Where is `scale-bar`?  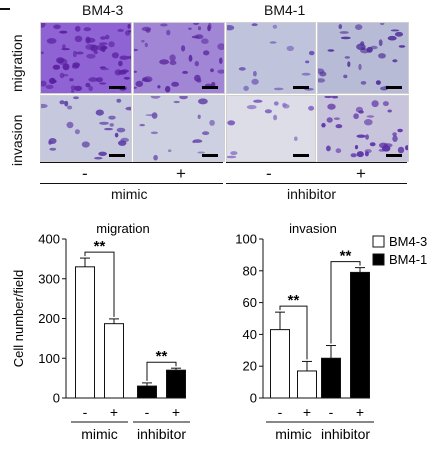 scale-bar is located at coordinates (301, 155).